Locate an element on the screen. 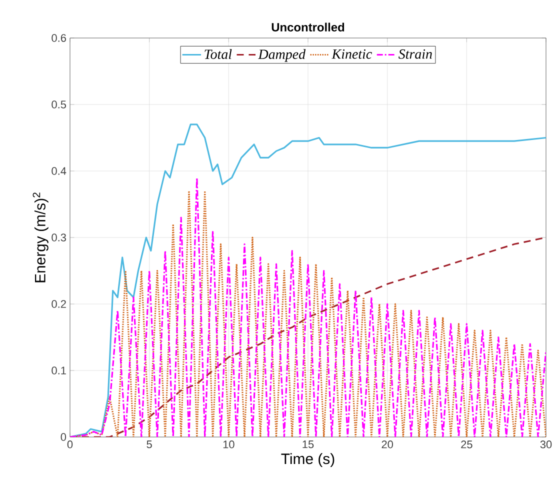 The width and height of the screenshot is (557, 495). y-tick-label: 0.3 is located at coordinates (59, 238).